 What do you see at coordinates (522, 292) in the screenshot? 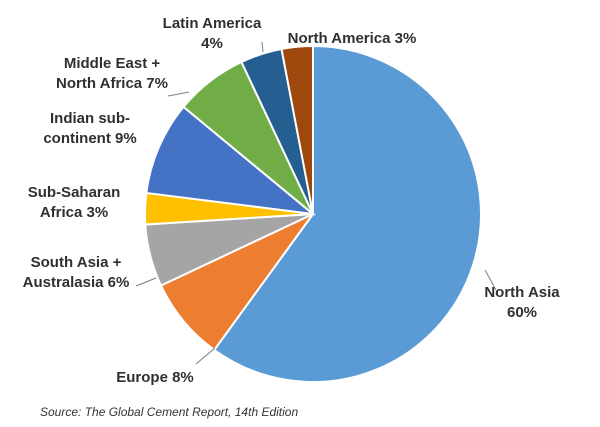
I see `slice-label-line: North Asia` at bounding box center [522, 292].